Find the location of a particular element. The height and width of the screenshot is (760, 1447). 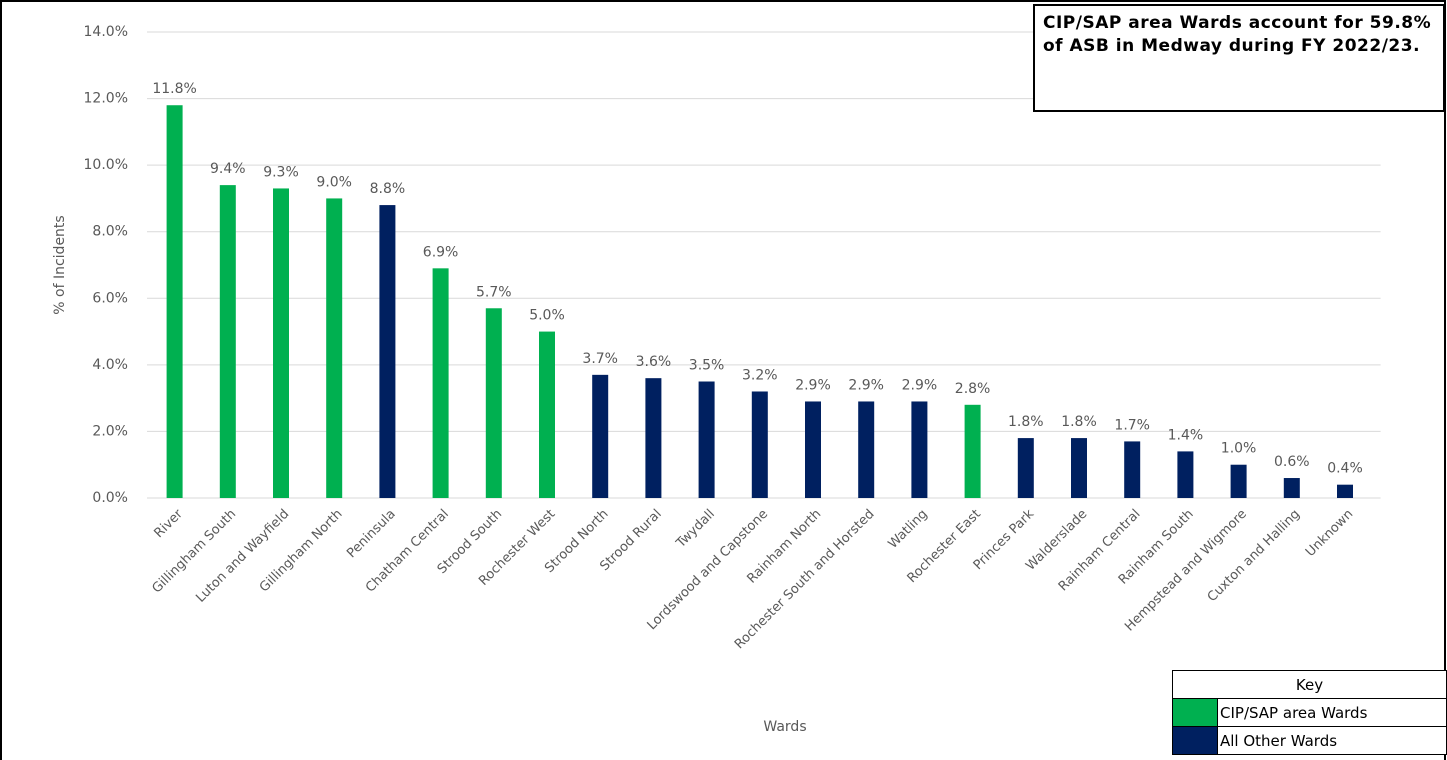

value-label: 8.8% is located at coordinates (388, 189).